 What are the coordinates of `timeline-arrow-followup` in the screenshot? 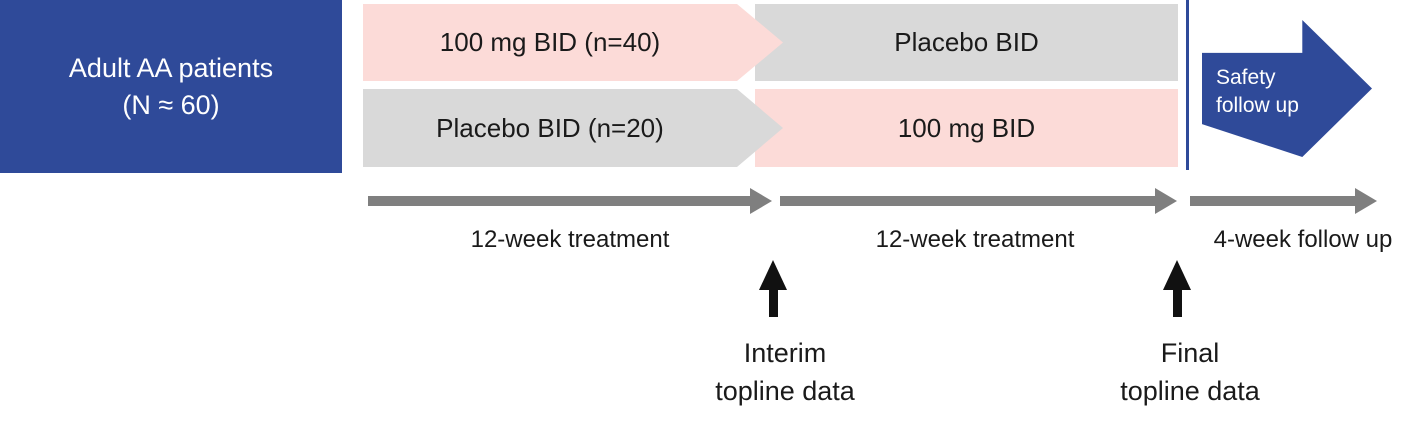 It's located at (1283, 201).